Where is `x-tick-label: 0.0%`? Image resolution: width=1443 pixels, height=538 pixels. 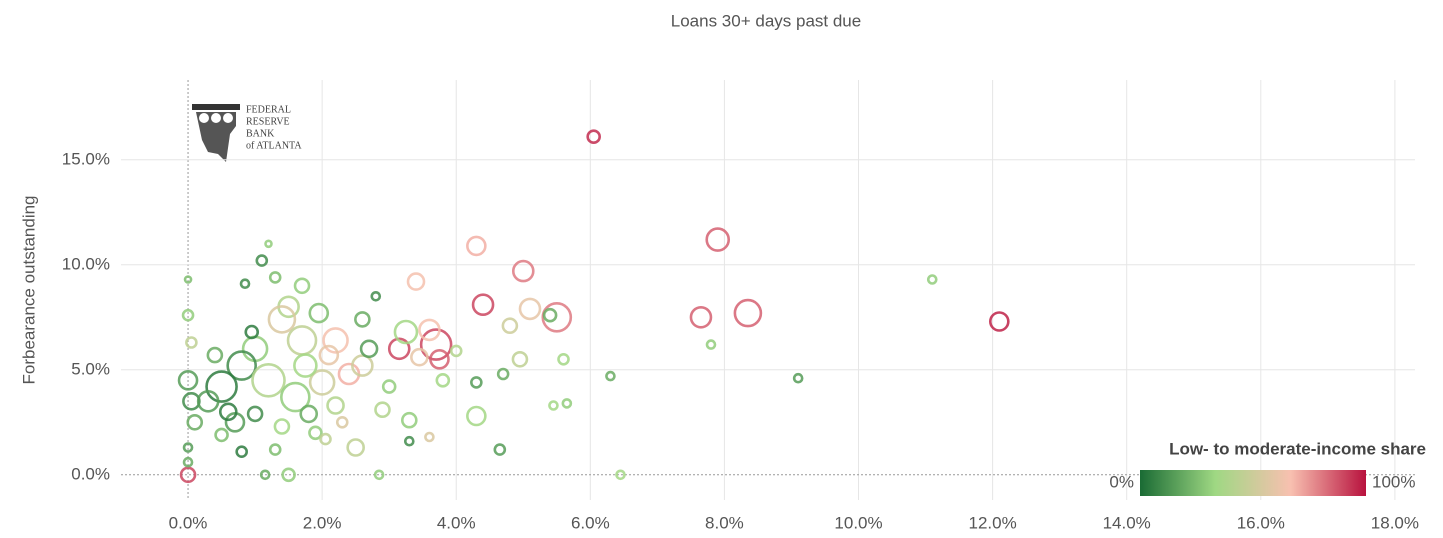
x-tick-label: 0.0% is located at coordinates (188, 522).